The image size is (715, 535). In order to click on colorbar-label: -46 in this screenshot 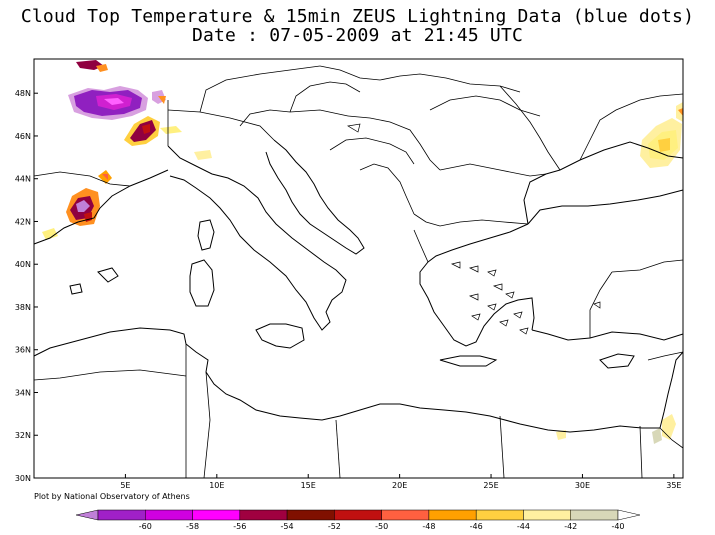, I will do `click(476, 526)`.